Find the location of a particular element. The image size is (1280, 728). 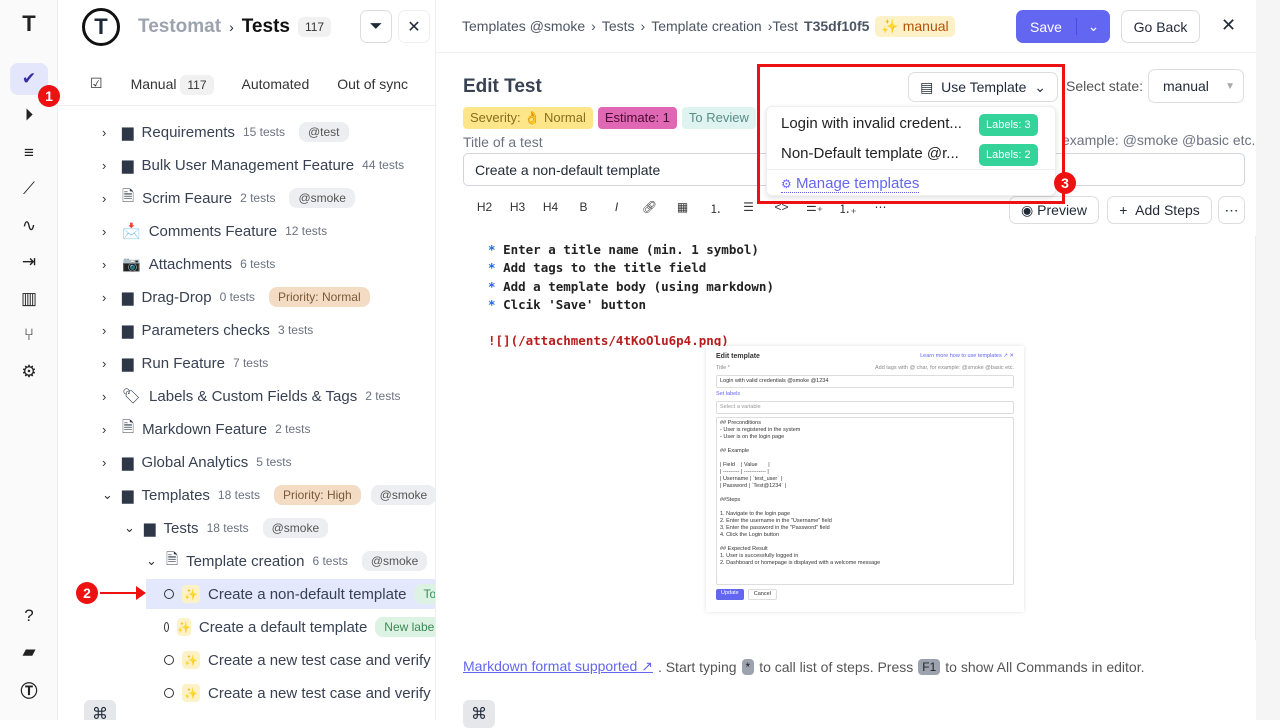

tab-automated: Automated is located at coordinates (275, 83).